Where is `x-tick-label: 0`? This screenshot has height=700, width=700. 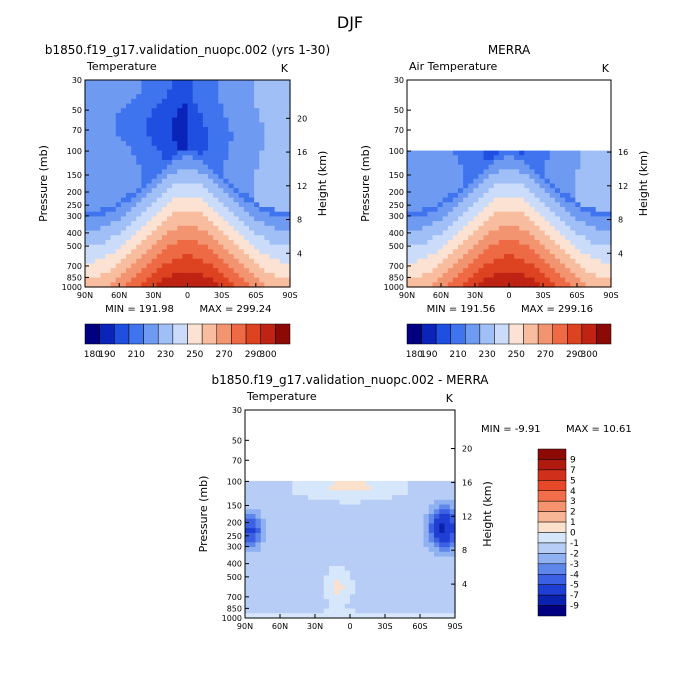
x-tick-label: 0 is located at coordinates (508, 295).